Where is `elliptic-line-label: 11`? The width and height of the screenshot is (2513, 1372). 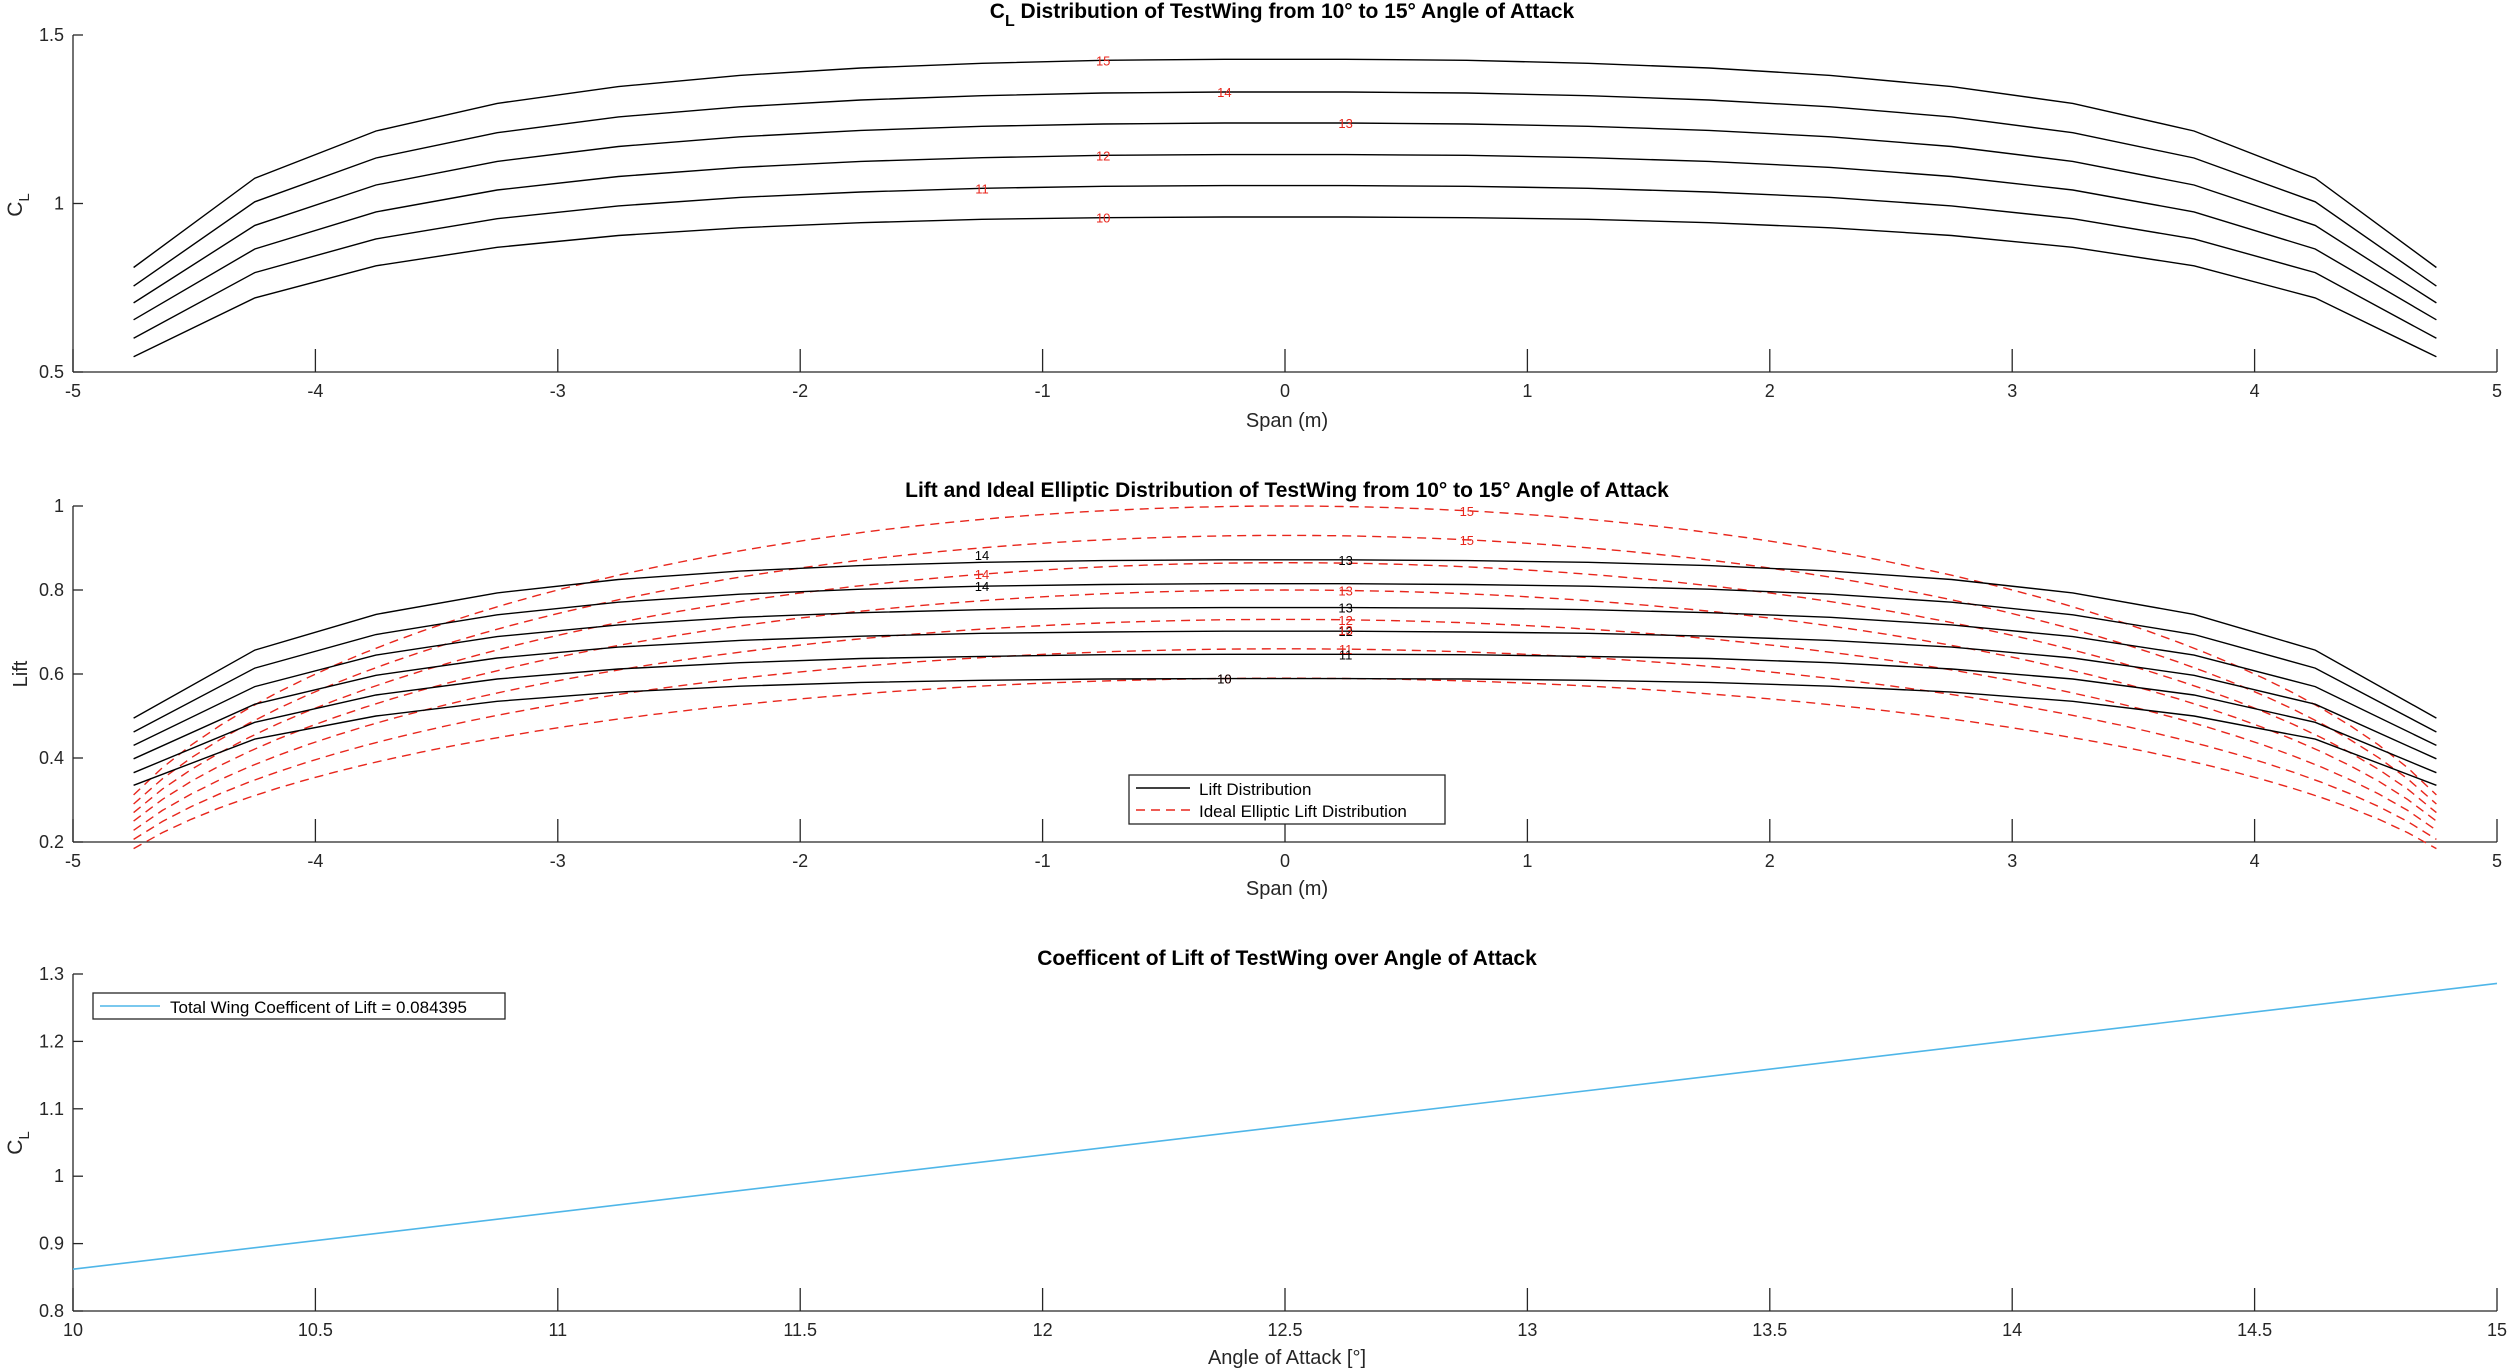 elliptic-line-label: 11 is located at coordinates (1346, 649).